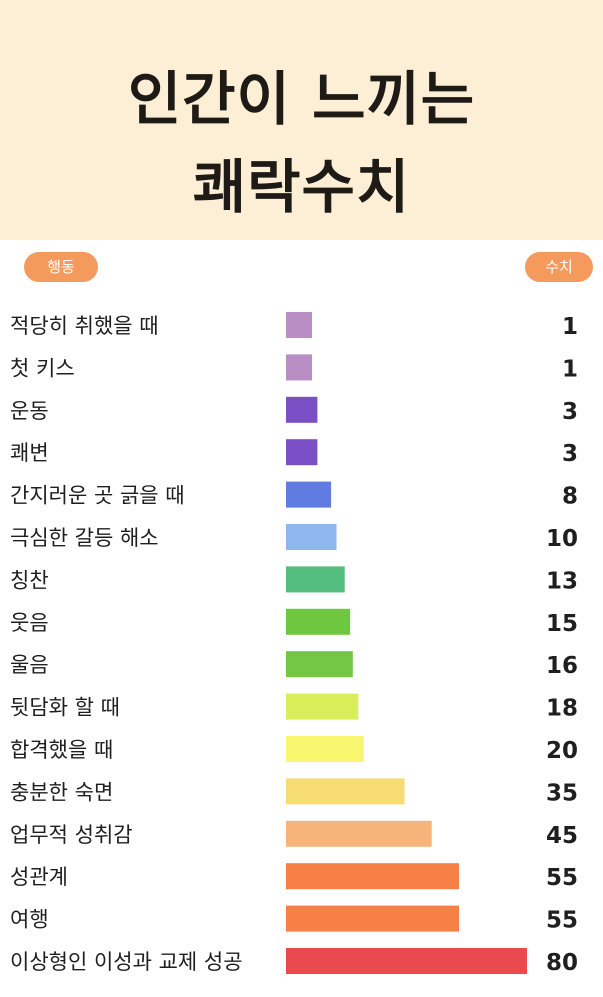 The image size is (603, 997). I want to click on bar-label: 쾌변, so click(29, 453).